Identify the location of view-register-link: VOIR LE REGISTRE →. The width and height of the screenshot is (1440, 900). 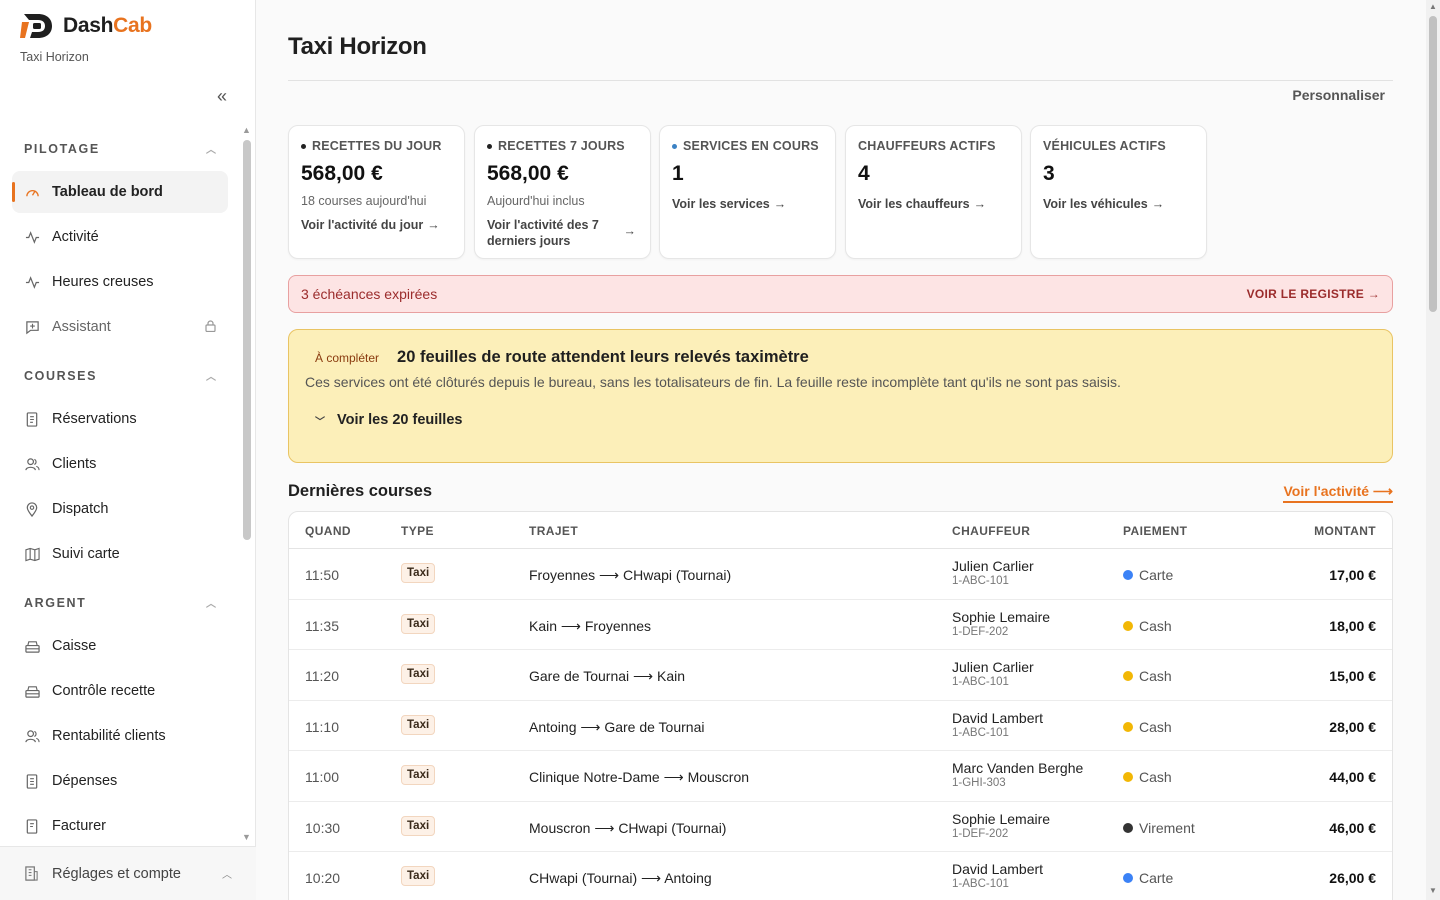
(1313, 294).